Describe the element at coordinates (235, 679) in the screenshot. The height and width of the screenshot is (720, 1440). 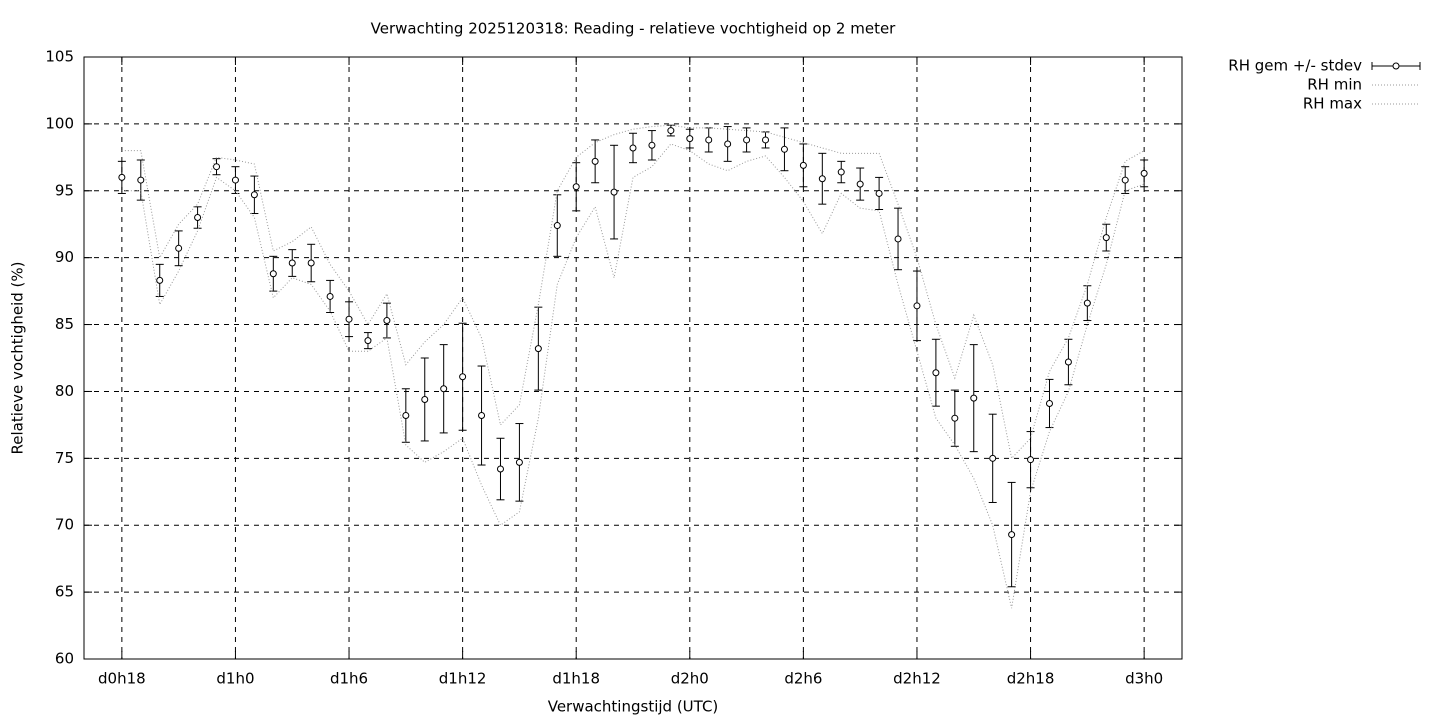
I see `x-tick-label: d1h0` at that location.